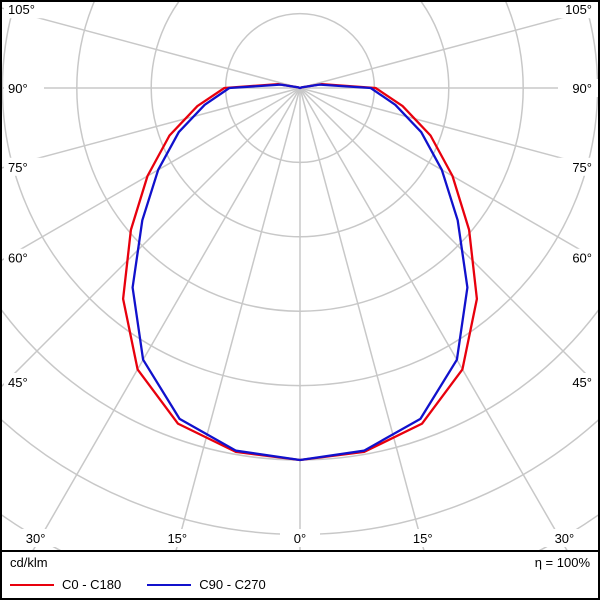 The height and width of the screenshot is (600, 600). Describe the element at coordinates (32, 584) in the screenshot. I see `legend-line-c0-c180` at that location.